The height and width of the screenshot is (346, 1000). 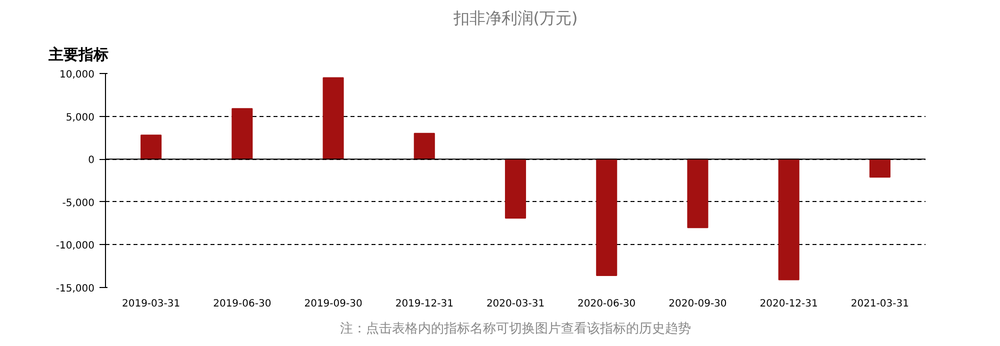 What do you see at coordinates (75, 246) in the screenshot?
I see `y-tick-label: -10,000` at bounding box center [75, 246].